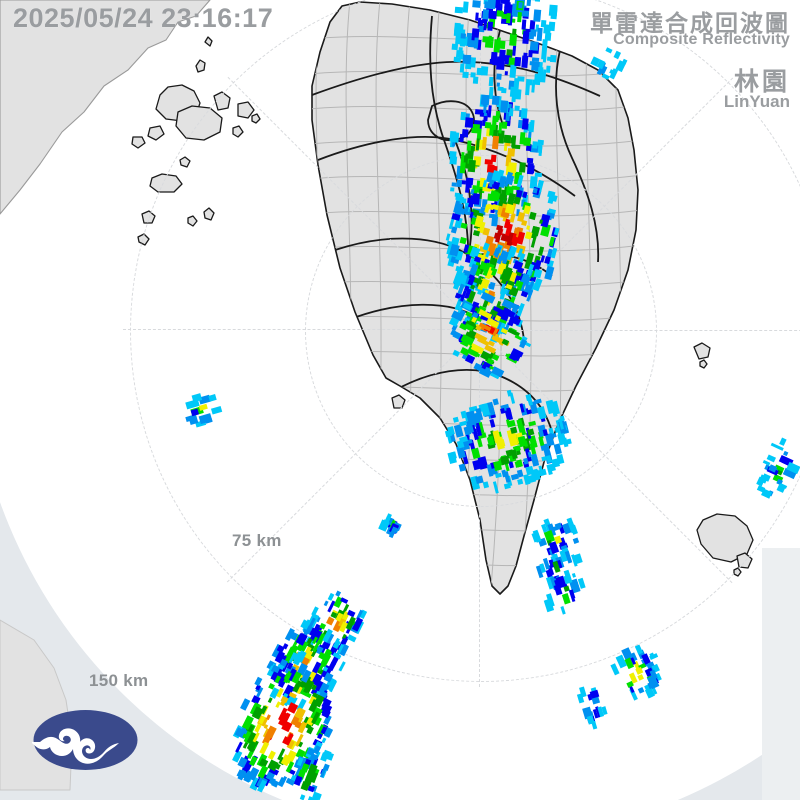 Image resolution: width=800 pixels, height=800 pixels. What do you see at coordinates (781, 674) in the screenshot?
I see `dbz-colorbar: dBZ 65605550454035302520151050` at bounding box center [781, 674].